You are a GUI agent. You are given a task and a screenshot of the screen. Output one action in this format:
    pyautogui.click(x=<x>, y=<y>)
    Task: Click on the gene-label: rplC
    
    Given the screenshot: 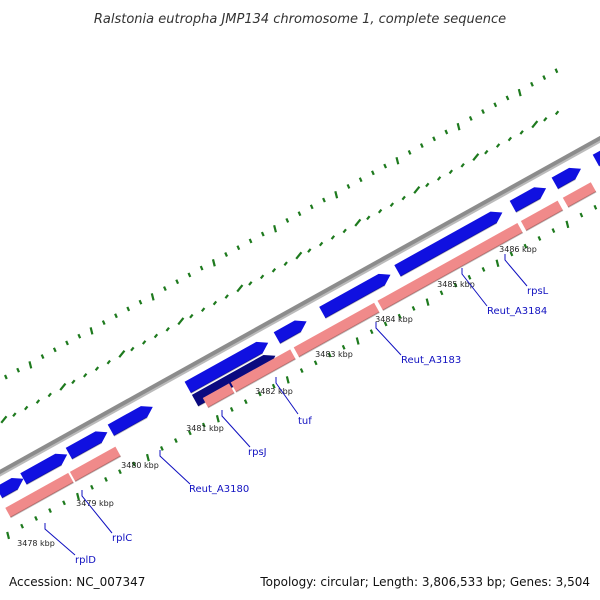 What is the action you would take?
    pyautogui.click(x=122, y=538)
    